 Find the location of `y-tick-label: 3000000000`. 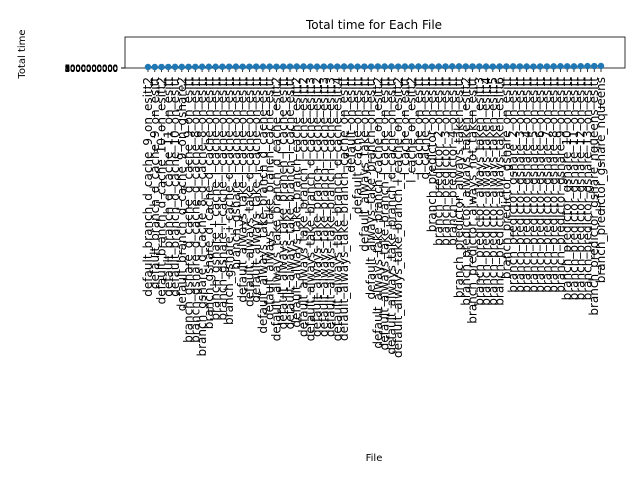

y-tick-label: 3000000000 is located at coordinates (91, 68).